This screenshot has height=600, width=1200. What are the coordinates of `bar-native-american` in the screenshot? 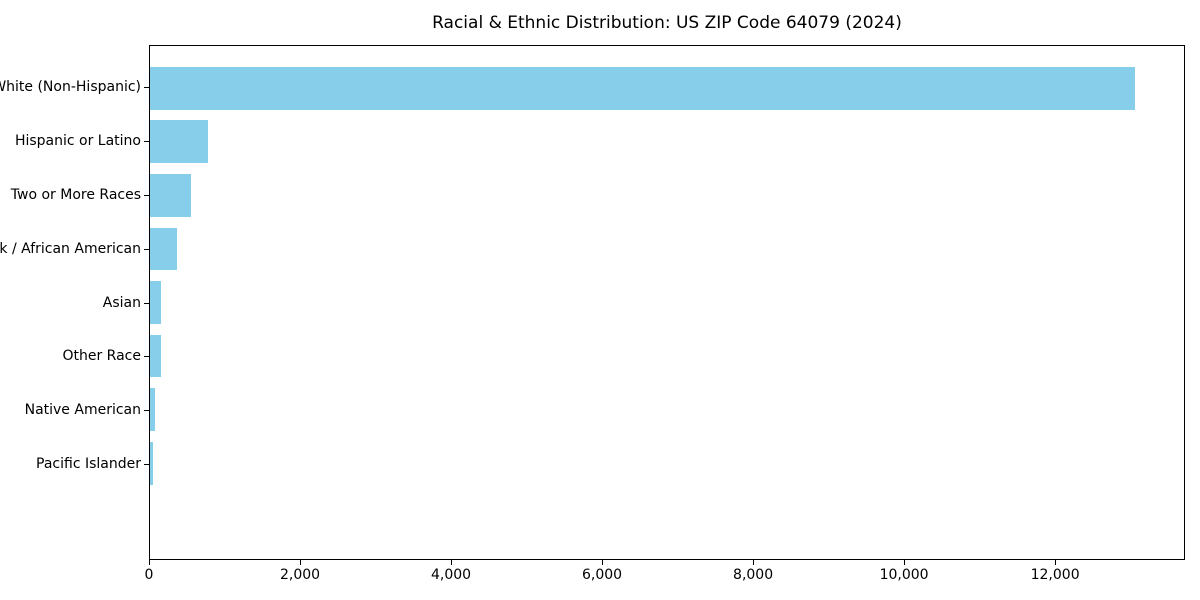 It's located at (153, 409).